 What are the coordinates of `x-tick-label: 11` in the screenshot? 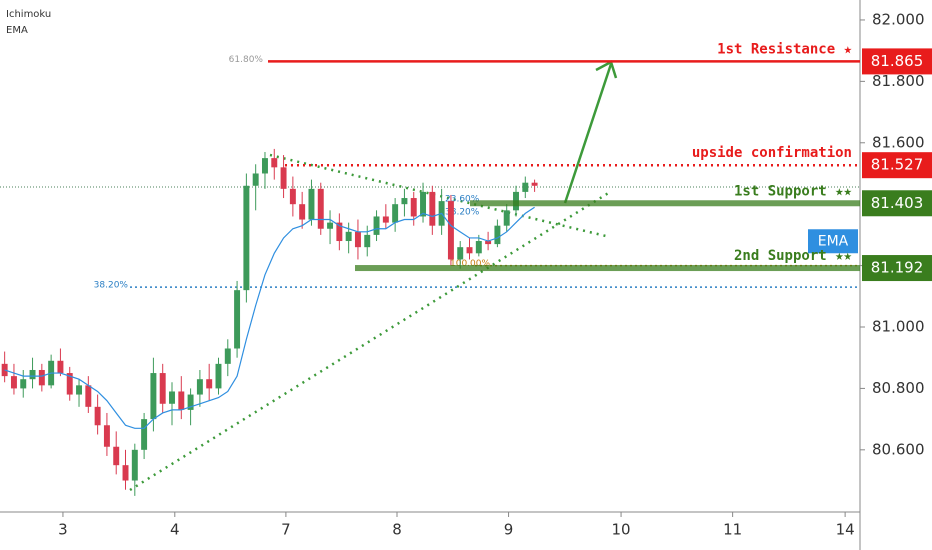 It's located at (732, 530).